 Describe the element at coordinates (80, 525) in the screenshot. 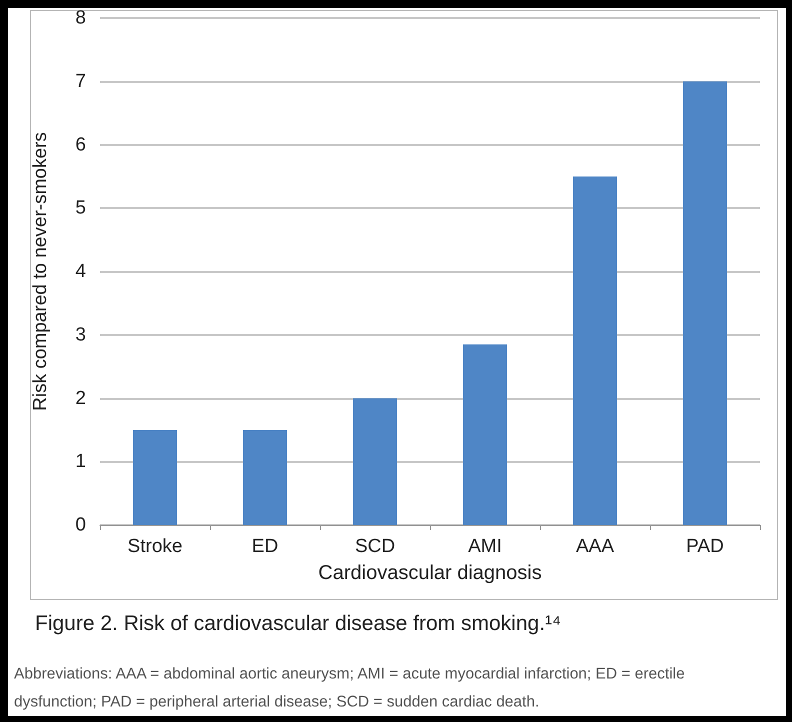

I see `y-tick-label: 0` at that location.